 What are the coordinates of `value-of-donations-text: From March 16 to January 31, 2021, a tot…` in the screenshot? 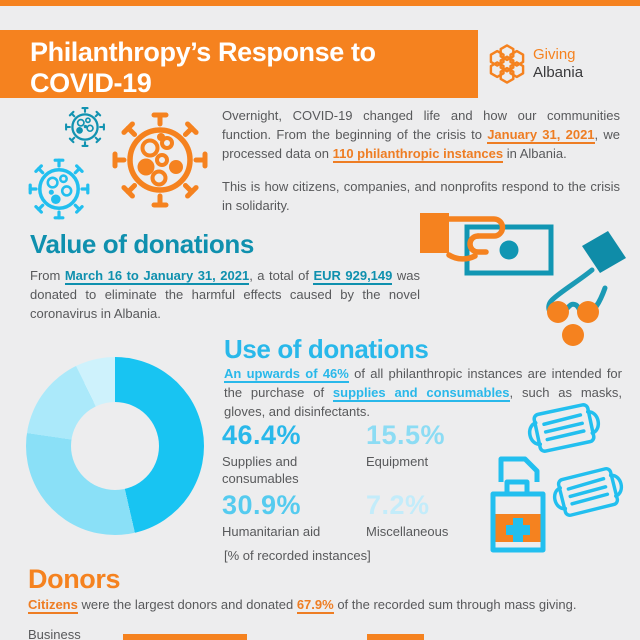 It's located at (225, 294).